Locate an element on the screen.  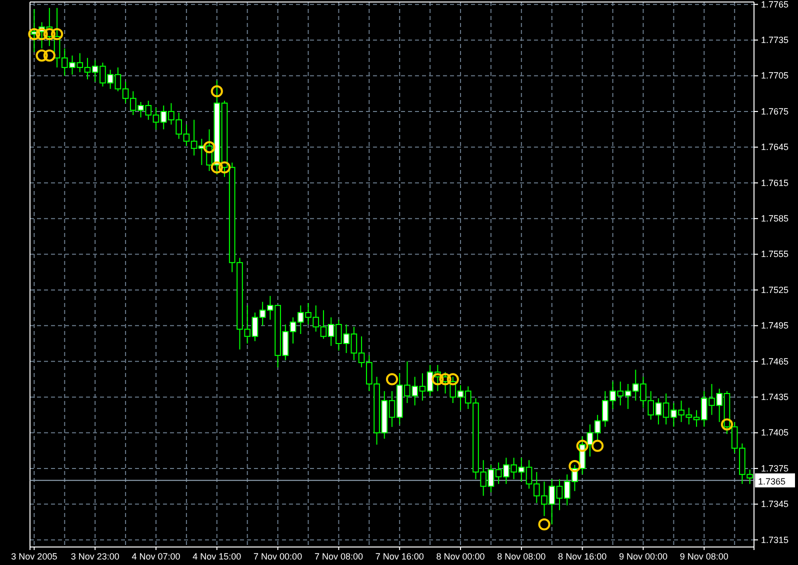
x-tick-label: 8 Nov 08:00 is located at coordinates (521, 556).